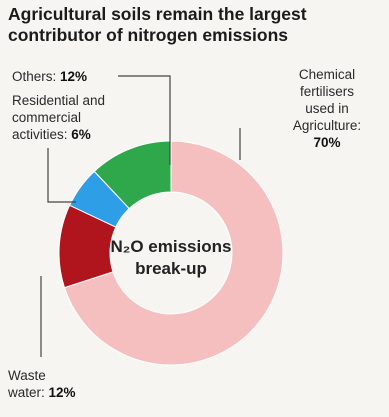 Image resolution: width=389 pixels, height=417 pixels. I want to click on label-chemical-line-4: Agriculture:, so click(327, 125).